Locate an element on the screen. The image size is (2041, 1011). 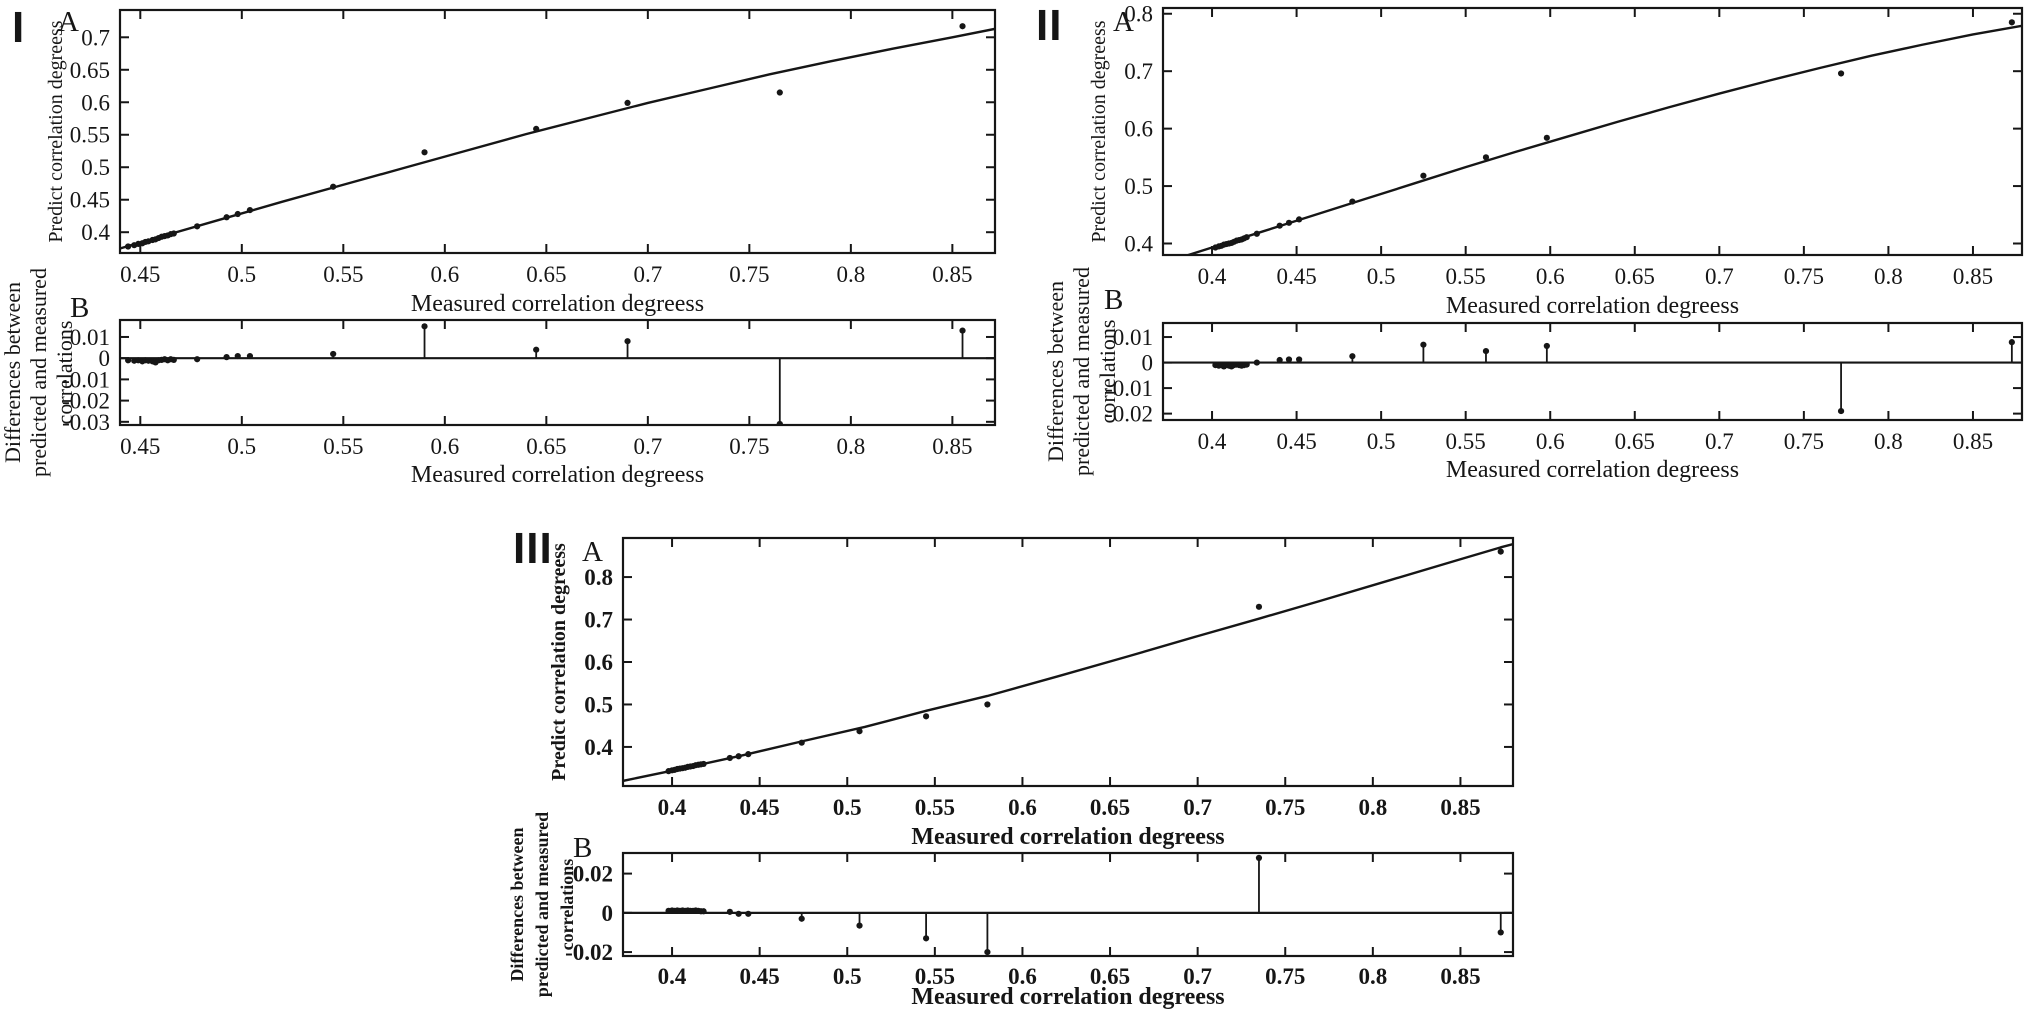
svg-text: 0.02 is located at coordinates (593, 874).